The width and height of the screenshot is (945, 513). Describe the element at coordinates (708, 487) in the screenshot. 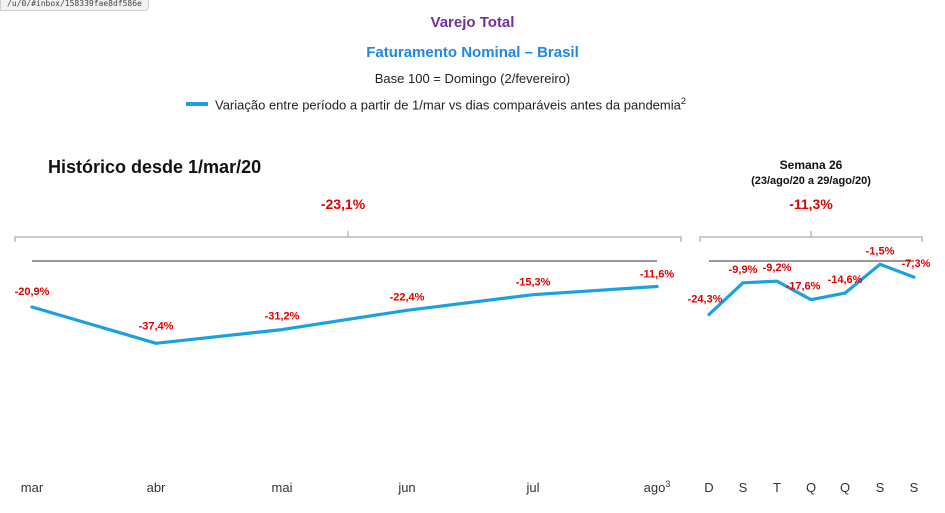

I see `week-x-tick: D` at that location.